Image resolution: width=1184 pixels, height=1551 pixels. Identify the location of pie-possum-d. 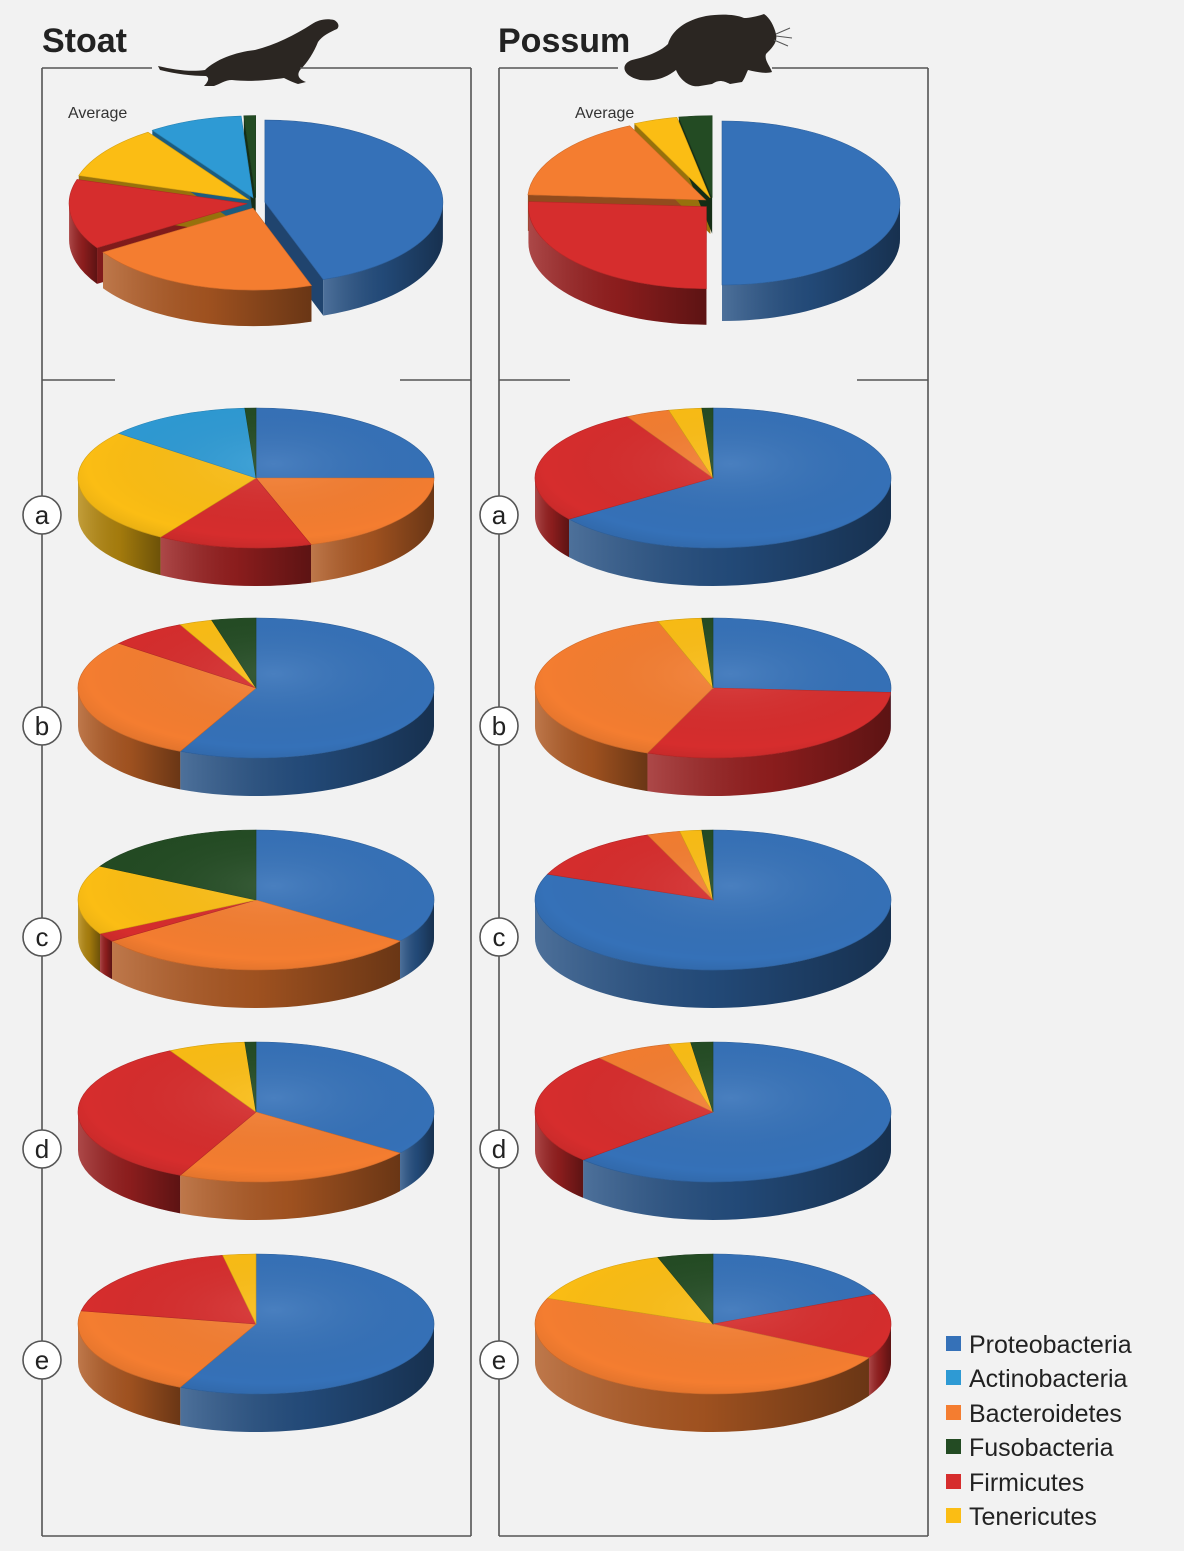
(713, 1131).